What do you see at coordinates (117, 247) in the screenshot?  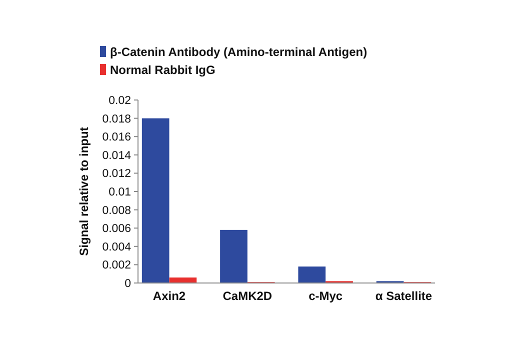 I see `y-tick-label: 0.004` at bounding box center [117, 247].